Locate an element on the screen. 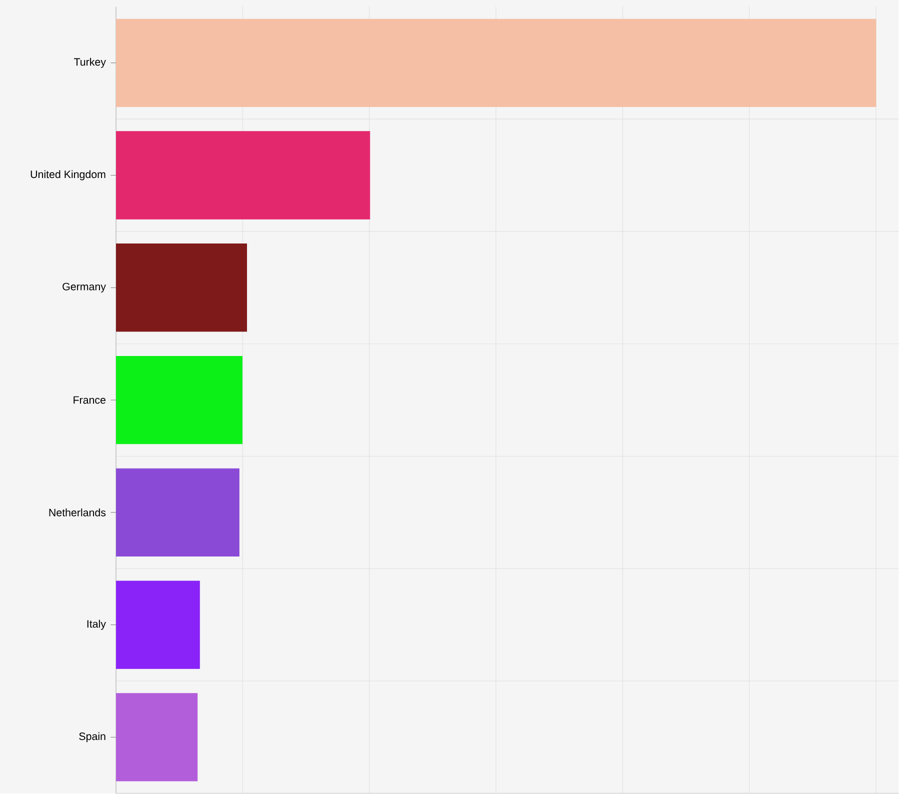 The image size is (899, 803). y-tick-label: Turkey is located at coordinates (90, 63).